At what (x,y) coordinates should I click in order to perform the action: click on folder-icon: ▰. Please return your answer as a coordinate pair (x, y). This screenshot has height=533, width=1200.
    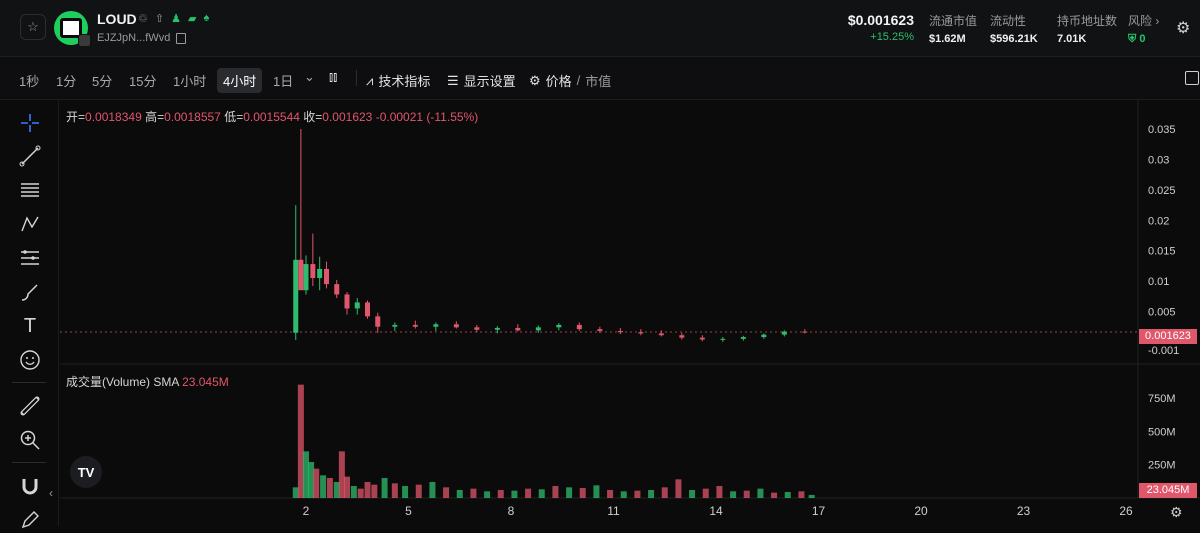
    Looking at the image, I should click on (192, 19).